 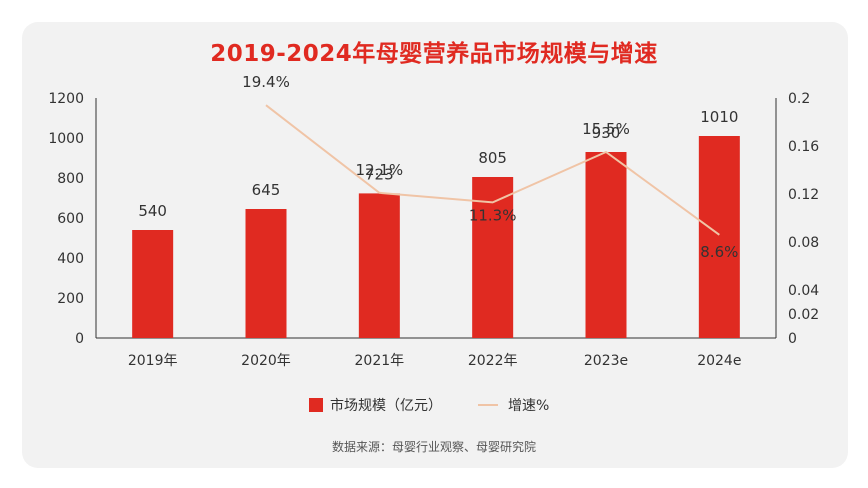 What do you see at coordinates (380, 361) in the screenshot?
I see `x-tick-label: 2021年` at bounding box center [380, 361].